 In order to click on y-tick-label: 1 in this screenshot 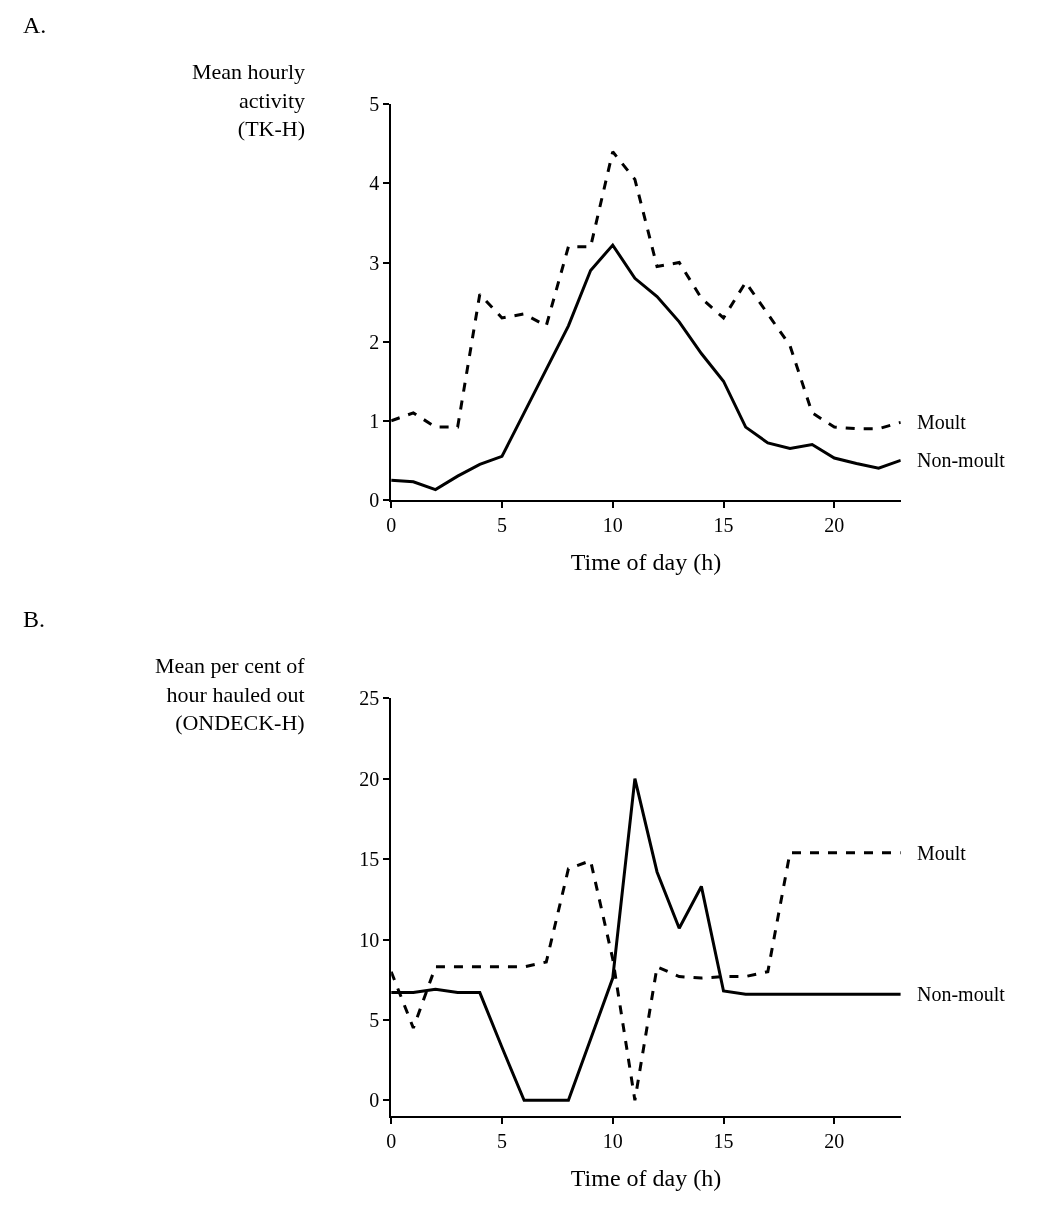, I will do `click(374, 420)`.